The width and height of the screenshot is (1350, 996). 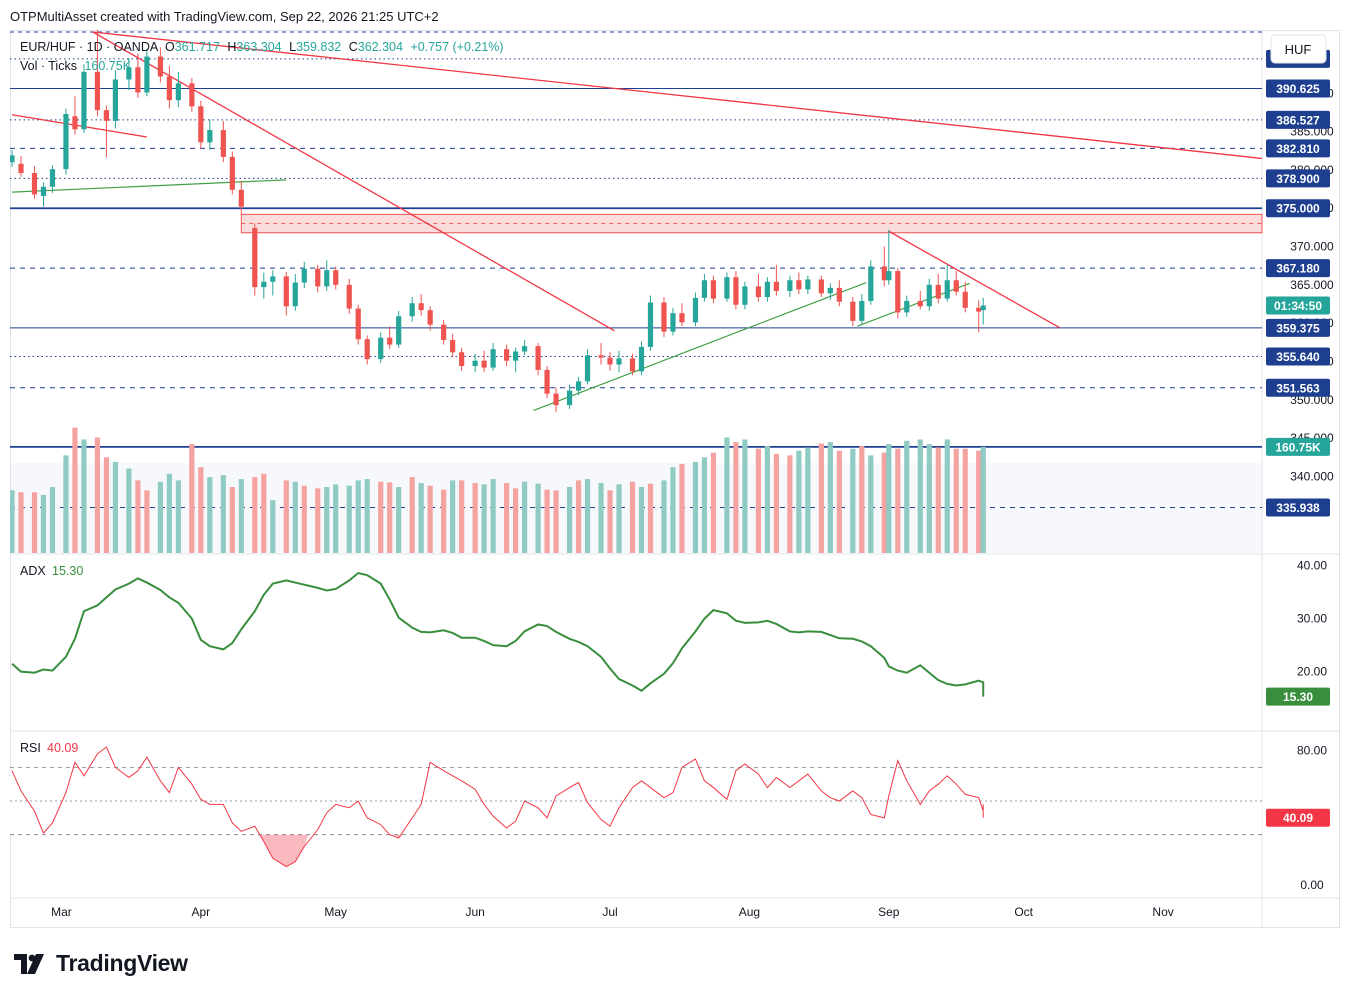 I want to click on adx-legend-value: 15.30, so click(x=67, y=571).